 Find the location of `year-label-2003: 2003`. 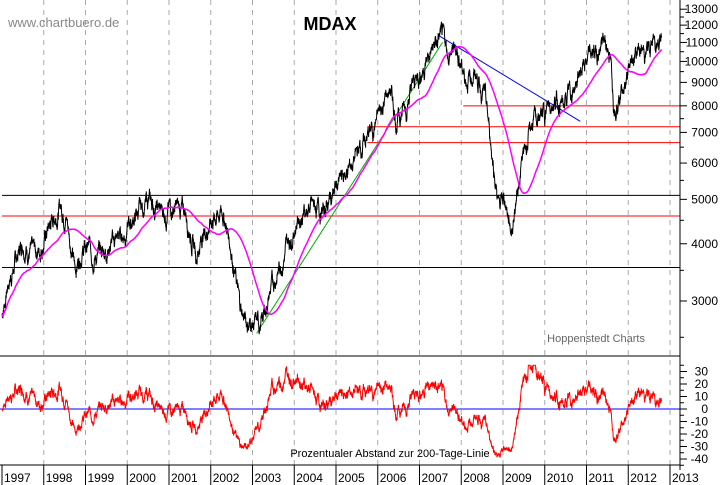

year-label-2003: 2003 is located at coordinates (268, 478).